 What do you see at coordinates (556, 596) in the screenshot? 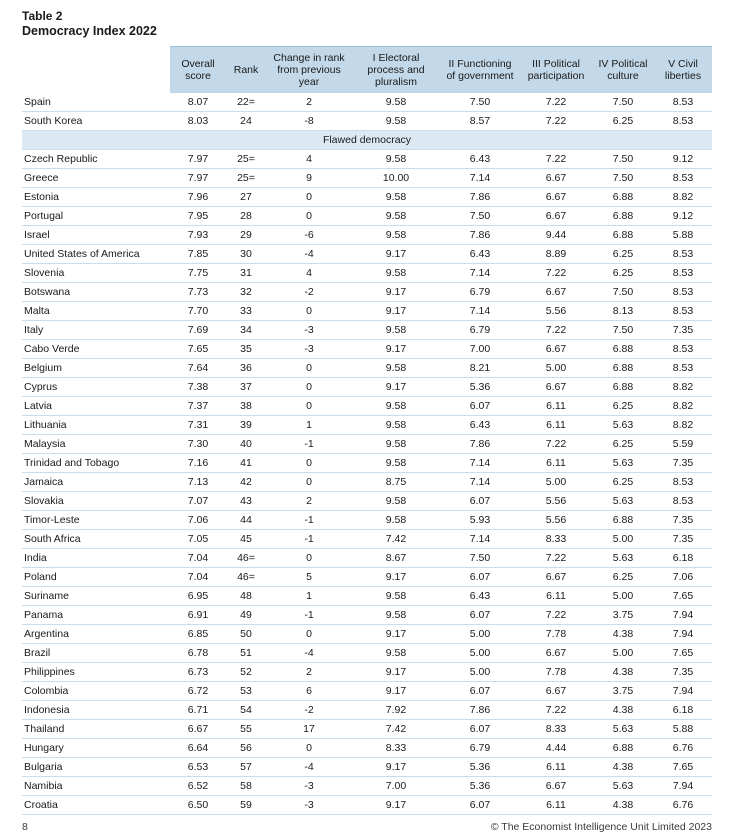
I see `score-cell: 6.11` at bounding box center [556, 596].